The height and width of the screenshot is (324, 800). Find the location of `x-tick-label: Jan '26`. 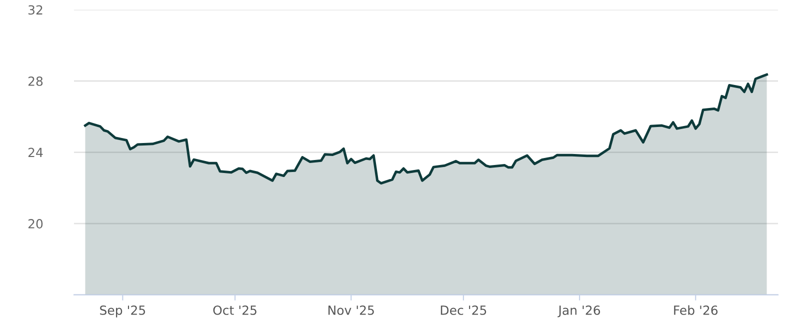

x-tick-label: Jan '26 is located at coordinates (579, 311).